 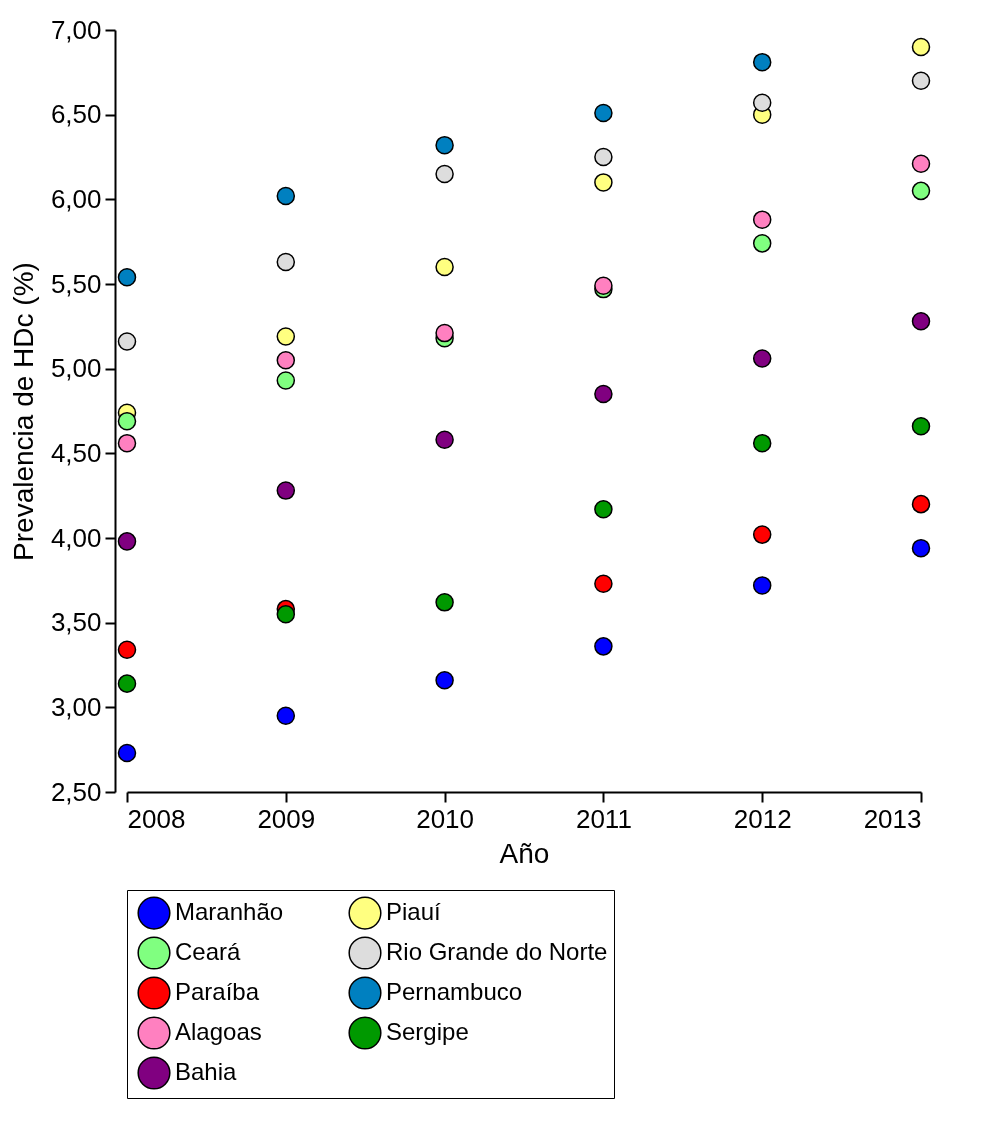 What do you see at coordinates (76, 537) in the screenshot?
I see `y-tick-label: 4,00` at bounding box center [76, 537].